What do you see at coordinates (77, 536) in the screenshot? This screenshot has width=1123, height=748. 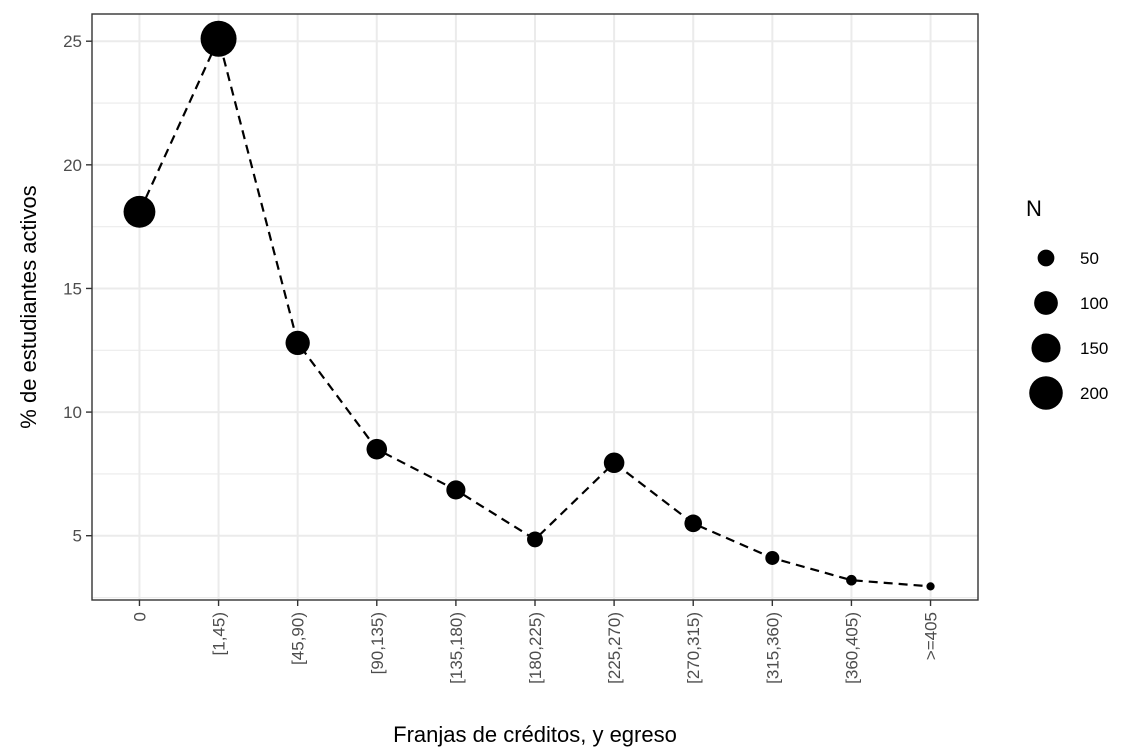 I see `y-tick-label: 5` at bounding box center [77, 536].